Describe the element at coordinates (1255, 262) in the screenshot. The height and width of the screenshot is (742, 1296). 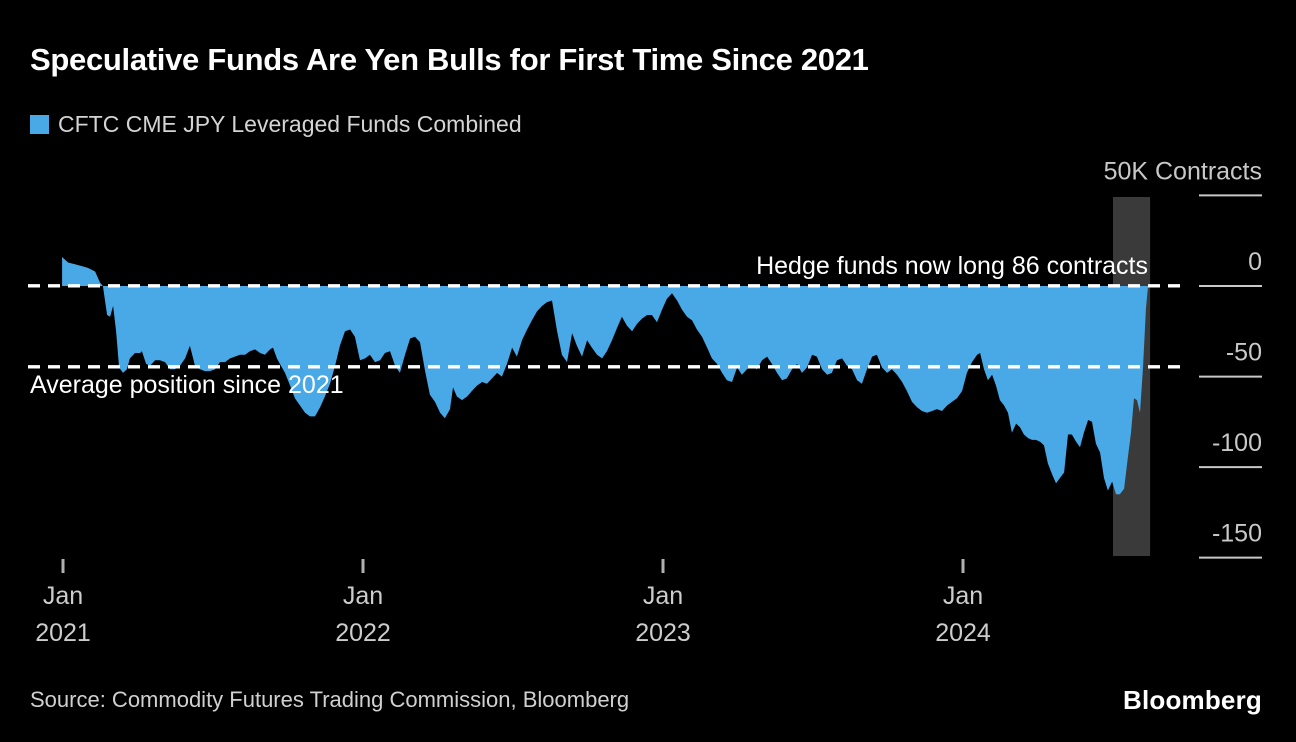
I see `y-tick-label: 0` at that location.